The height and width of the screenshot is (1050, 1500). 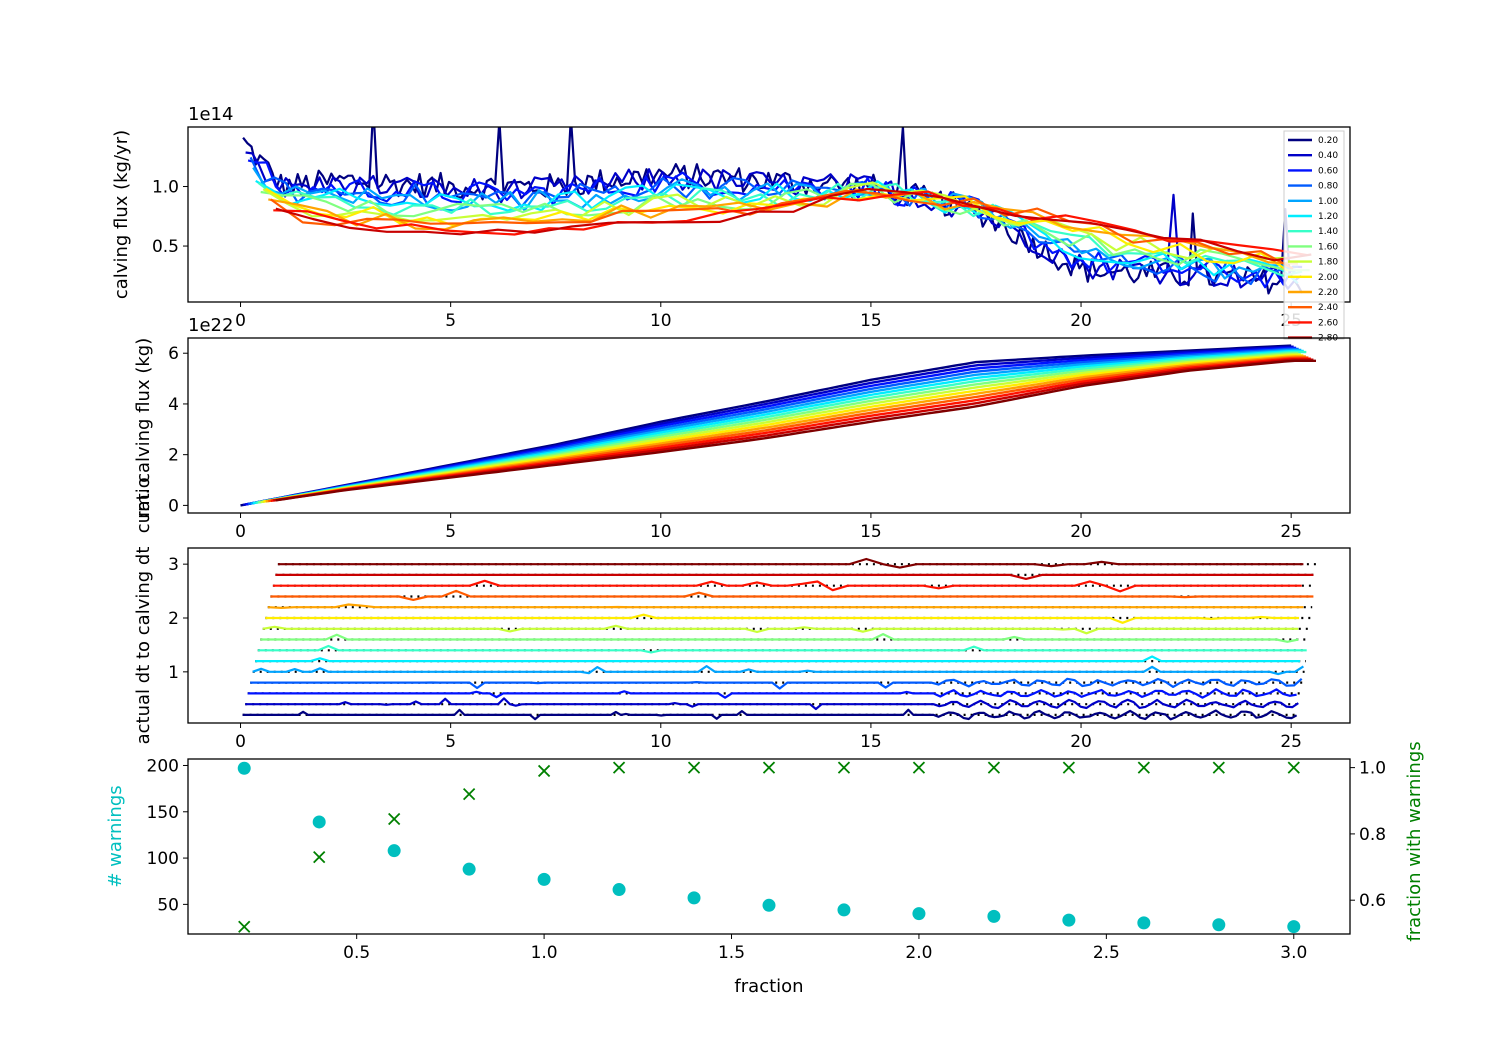 I want to click on cum-y-tick-label: 4, so click(x=173, y=405).